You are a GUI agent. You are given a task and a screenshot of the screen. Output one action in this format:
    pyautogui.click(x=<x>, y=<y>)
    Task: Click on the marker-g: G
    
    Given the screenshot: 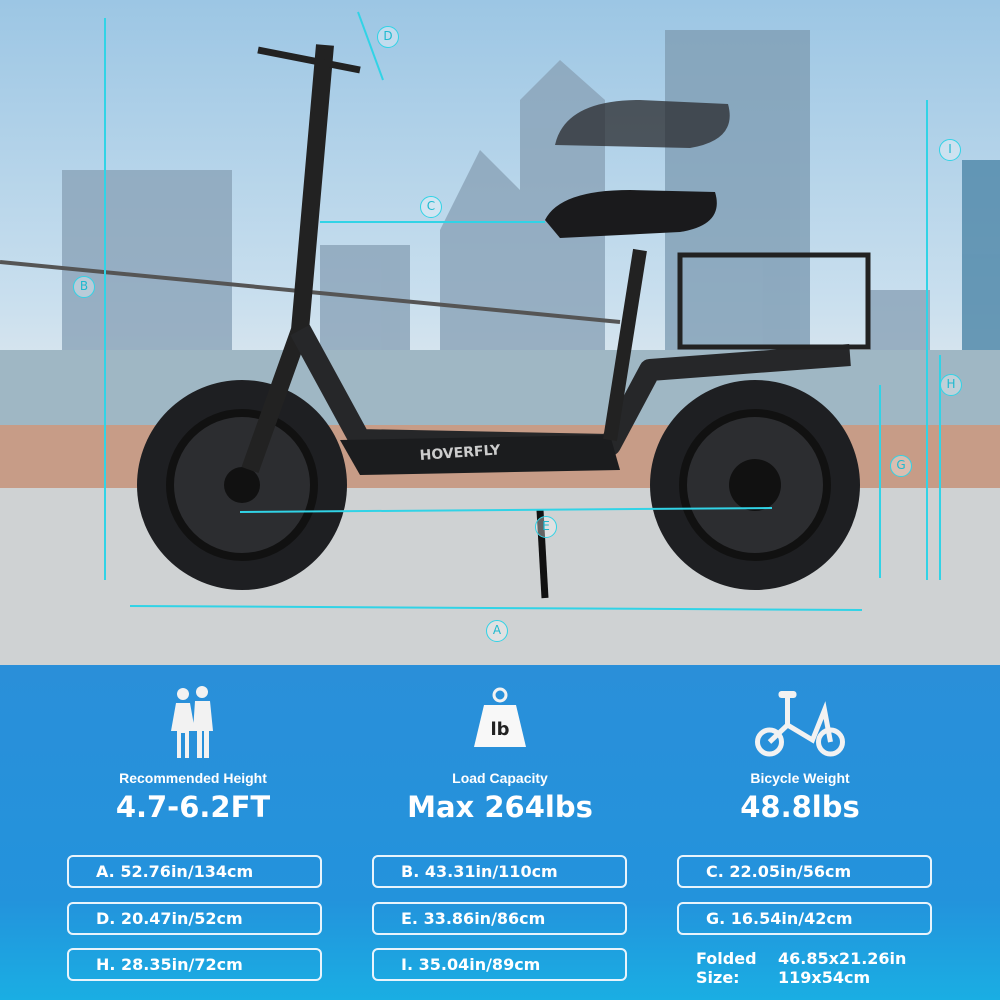 What is the action you would take?
    pyautogui.click(x=901, y=466)
    